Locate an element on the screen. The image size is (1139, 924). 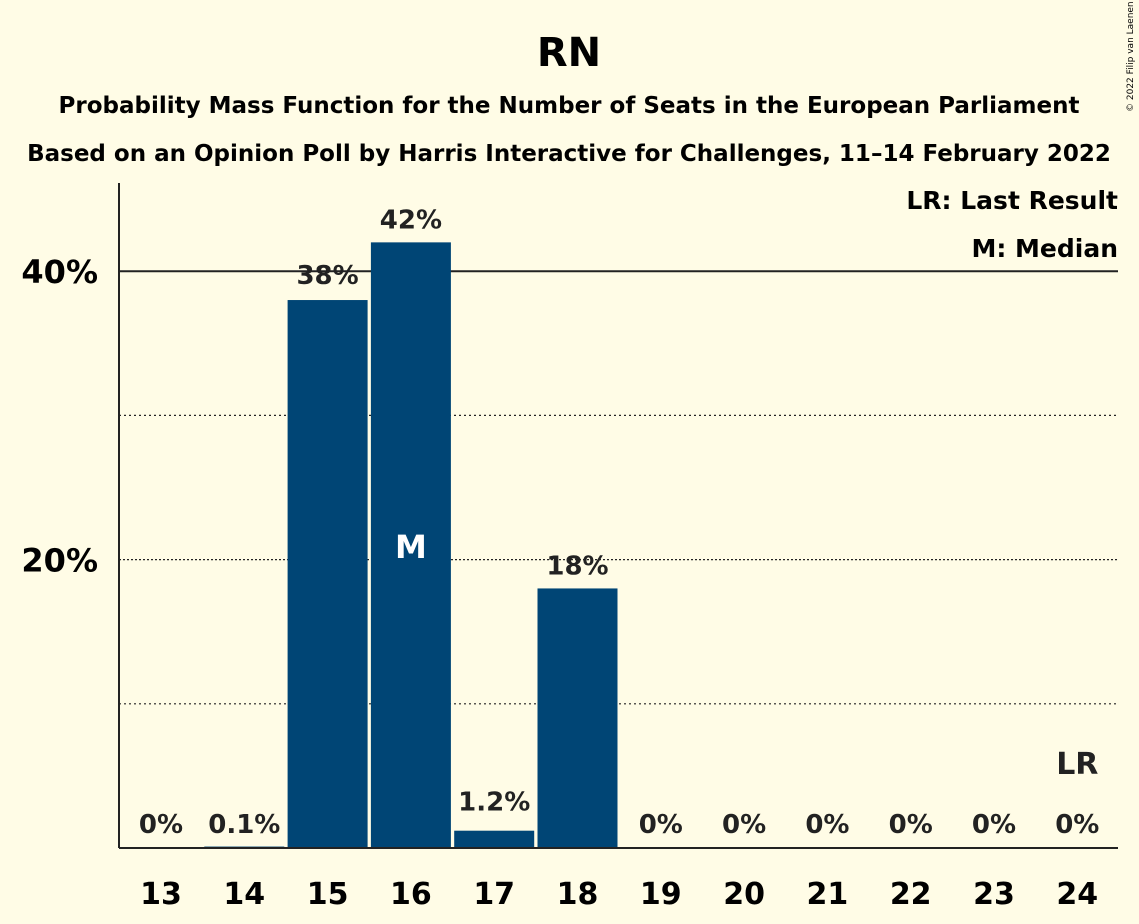
x-tick-label-19: 19 is located at coordinates (661, 894).